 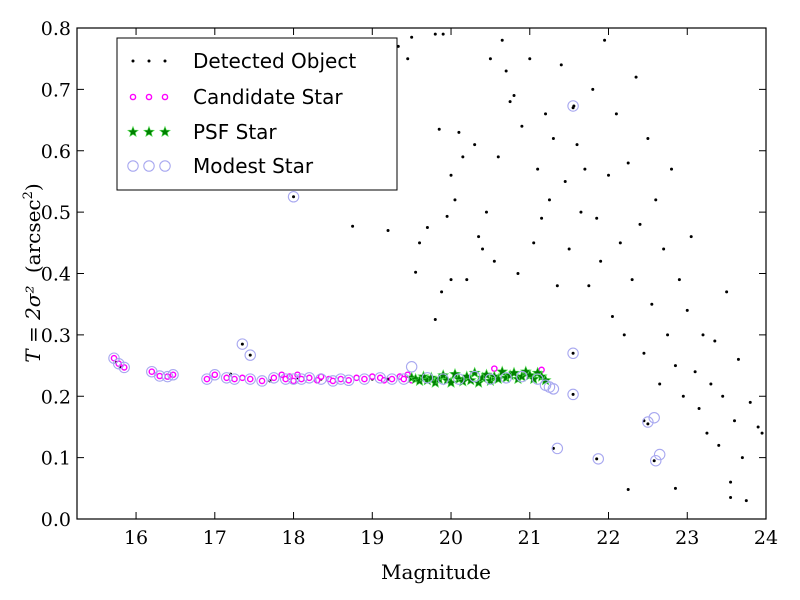 I want to click on legend-marker-modest-star, so click(x=149, y=166).